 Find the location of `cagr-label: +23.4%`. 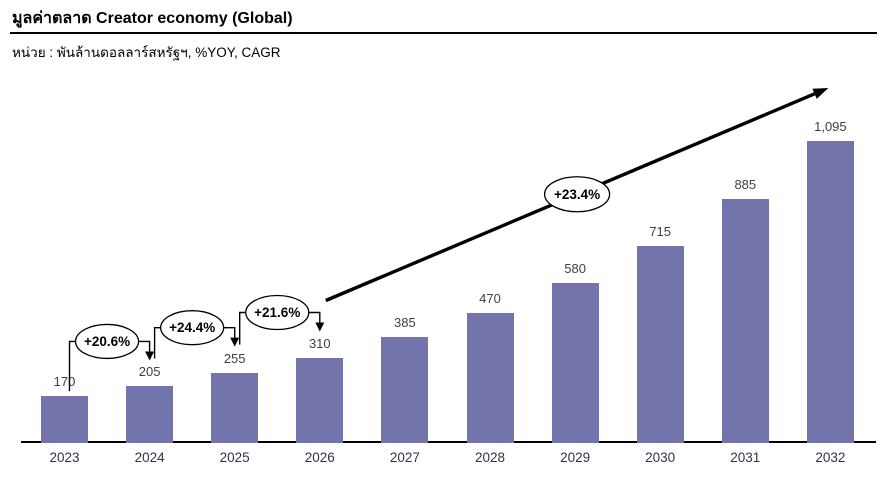

cagr-label: +23.4% is located at coordinates (577, 194).